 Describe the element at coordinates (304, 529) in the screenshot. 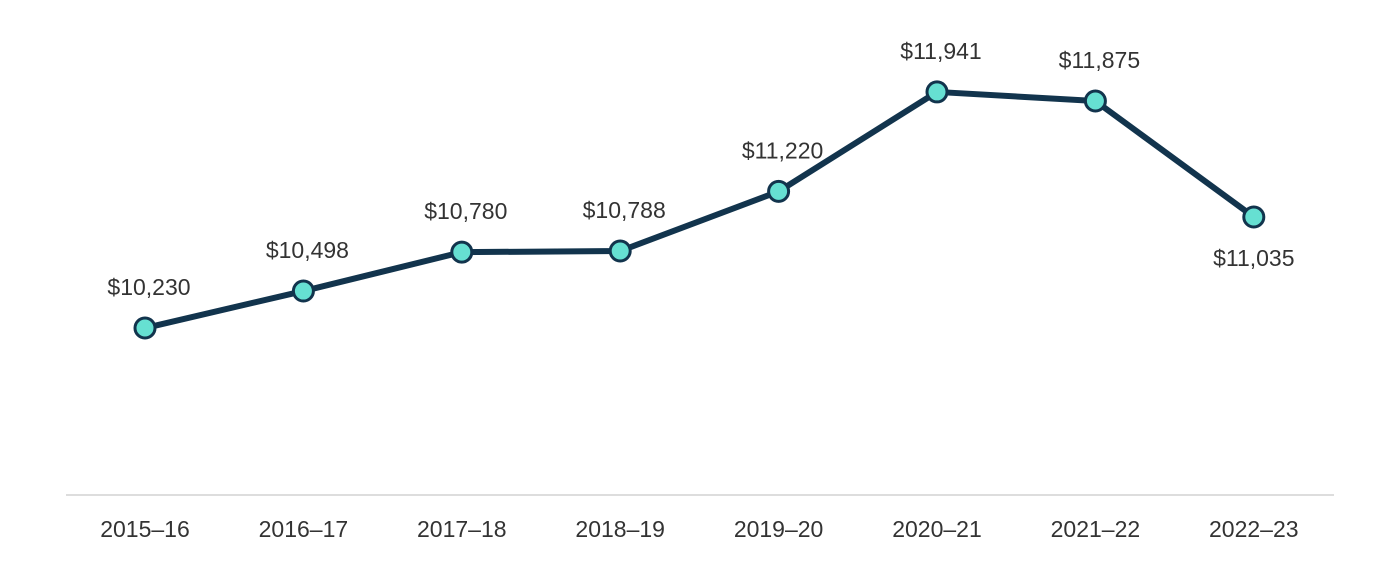

I see `x-tick-label: 2016–17` at that location.